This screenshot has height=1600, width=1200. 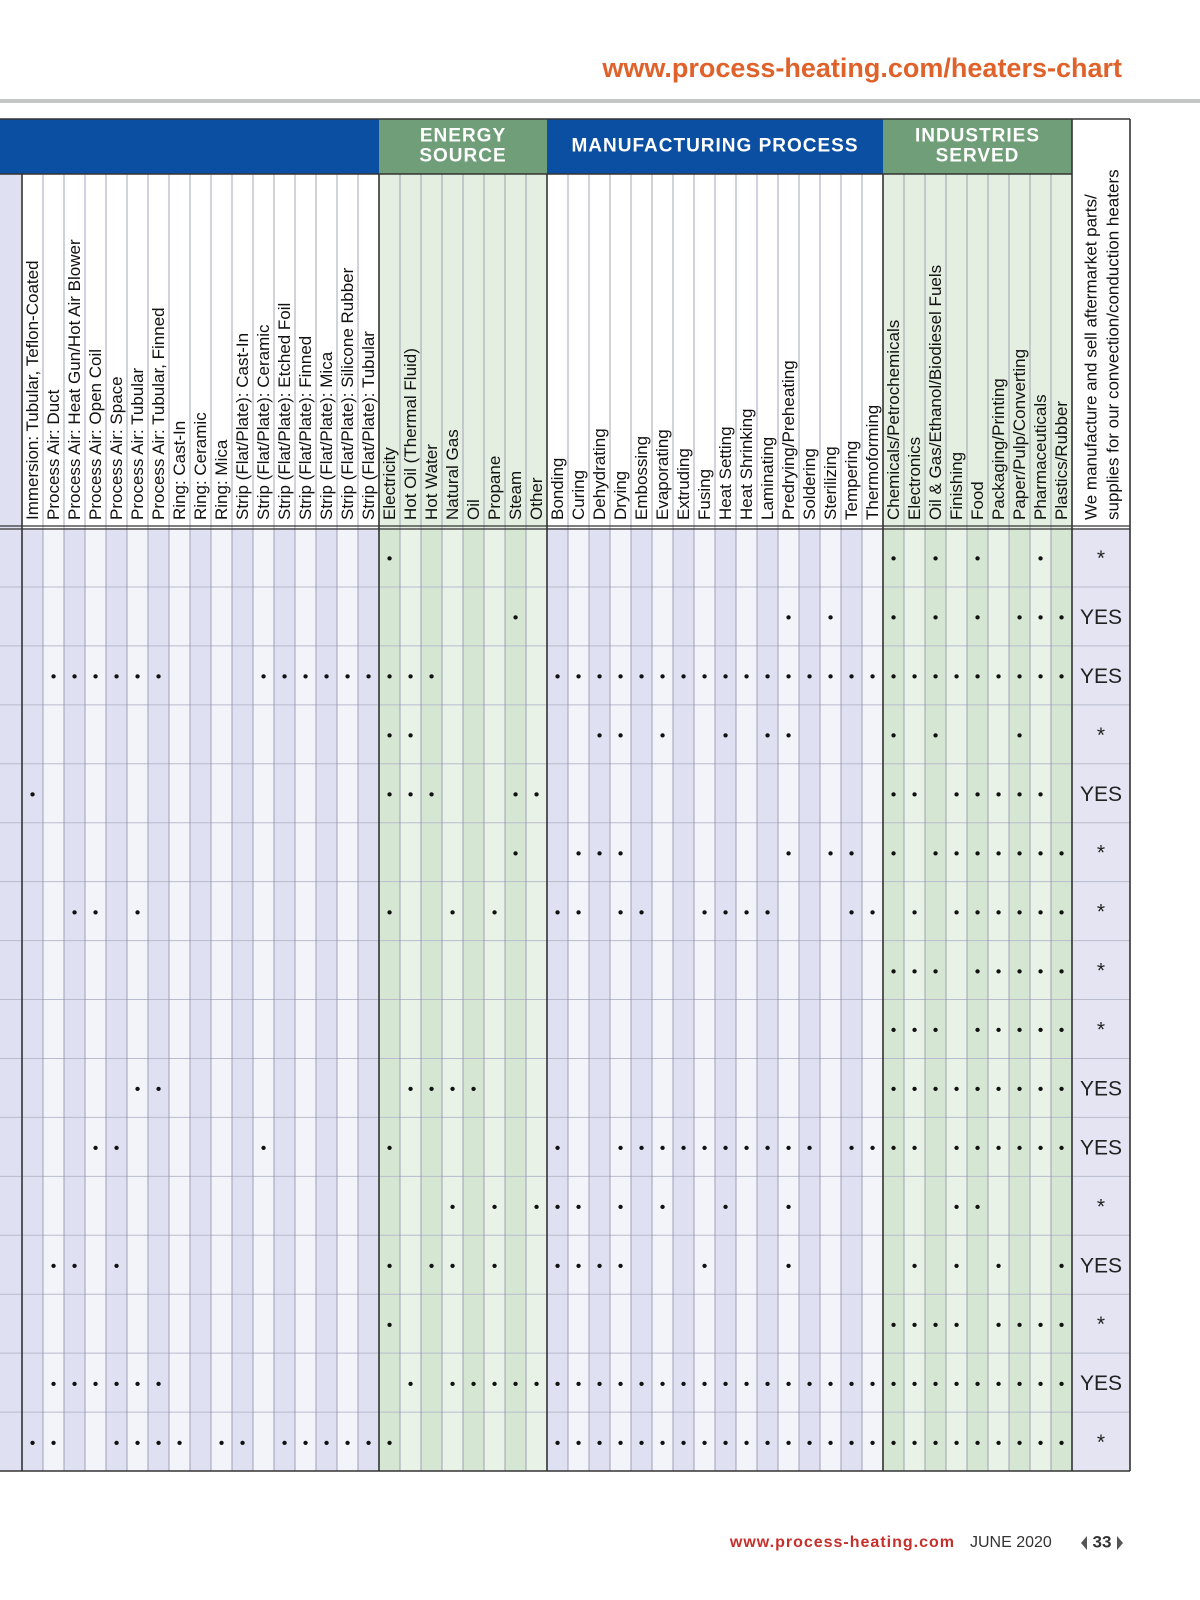 What do you see at coordinates (725, 473) in the screenshot?
I see `column-label: Heat Setting` at bounding box center [725, 473].